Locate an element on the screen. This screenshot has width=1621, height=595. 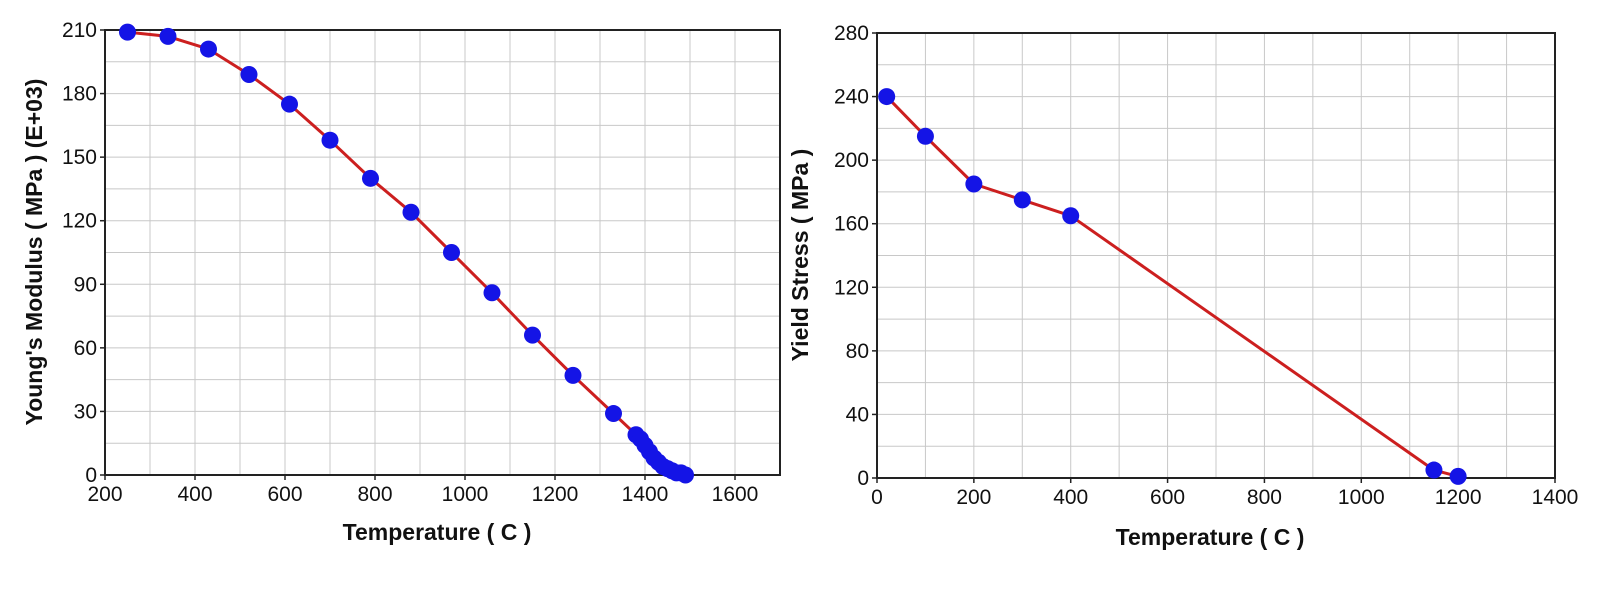
yield-y-tick-label: 80 is located at coordinates (857, 351).